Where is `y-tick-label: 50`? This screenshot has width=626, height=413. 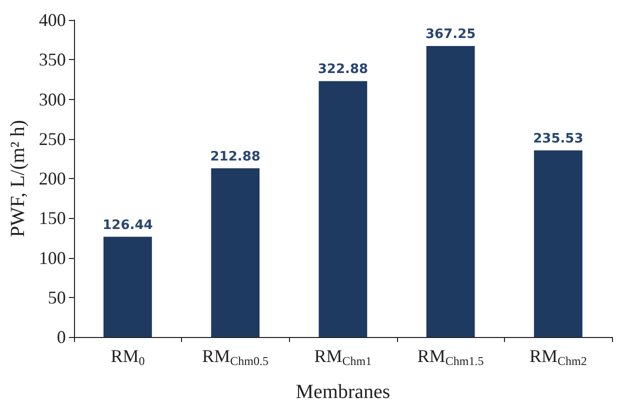 y-tick-label: 50 is located at coordinates (57, 297).